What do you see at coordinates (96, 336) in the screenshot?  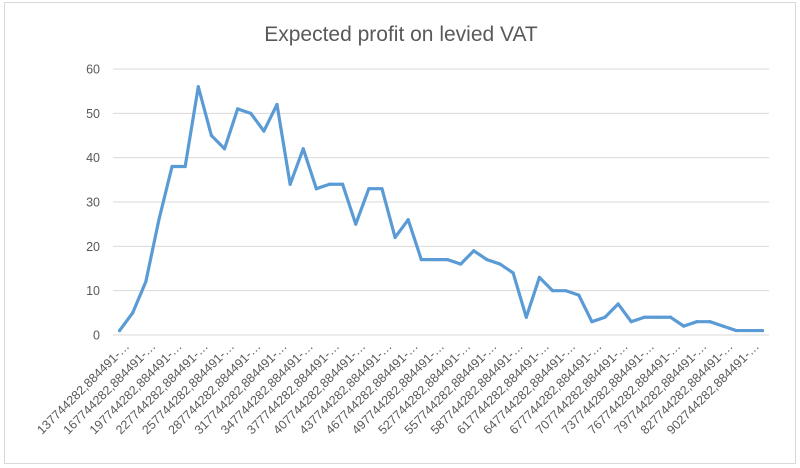 I see `y-tick-label: 0` at bounding box center [96, 336].